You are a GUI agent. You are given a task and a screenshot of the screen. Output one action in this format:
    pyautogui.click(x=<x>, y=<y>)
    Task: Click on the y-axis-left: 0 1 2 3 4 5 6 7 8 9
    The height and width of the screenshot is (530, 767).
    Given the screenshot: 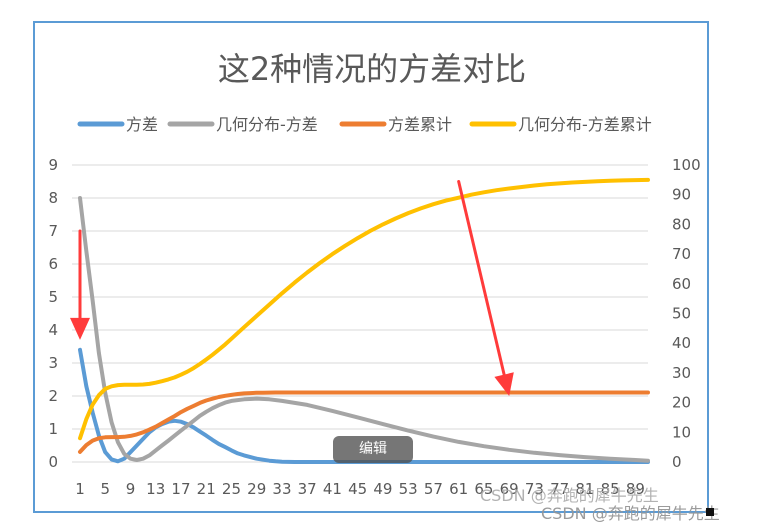 What is the action you would take?
    pyautogui.click(x=53, y=313)
    